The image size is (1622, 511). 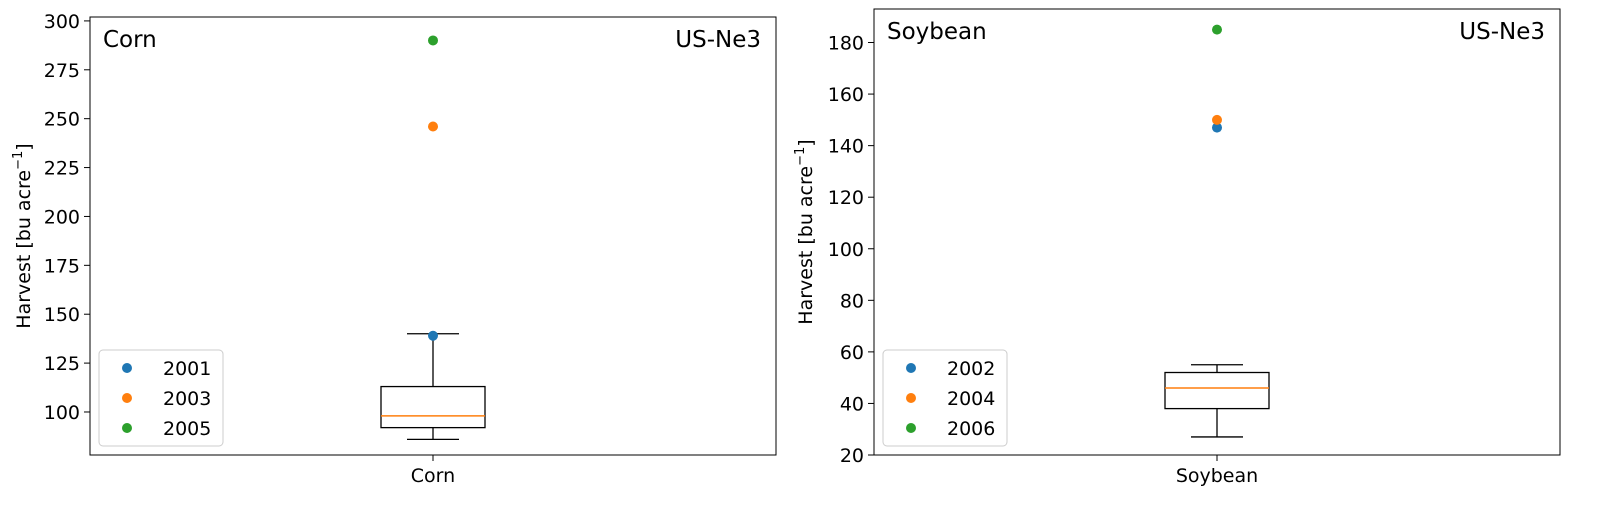 What do you see at coordinates (130, 40) in the screenshot?
I see `crop-annotation: Corn` at bounding box center [130, 40].